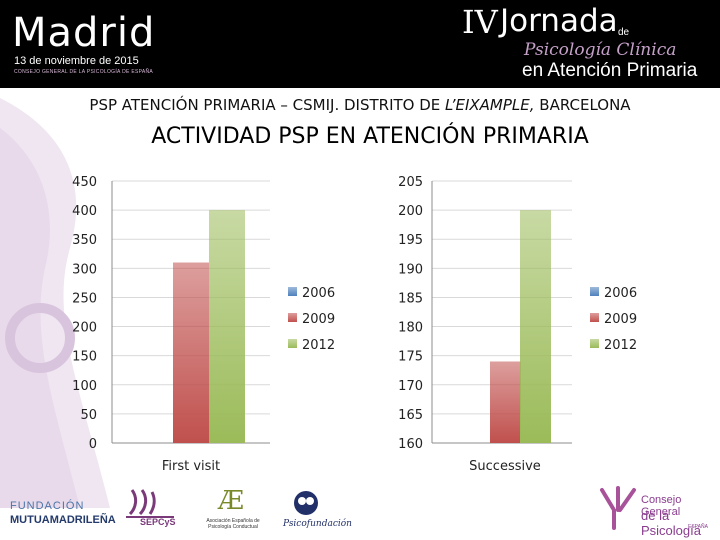  Describe the element at coordinates (410, 298) in the screenshot. I see `y-tick-label: 185` at that location.